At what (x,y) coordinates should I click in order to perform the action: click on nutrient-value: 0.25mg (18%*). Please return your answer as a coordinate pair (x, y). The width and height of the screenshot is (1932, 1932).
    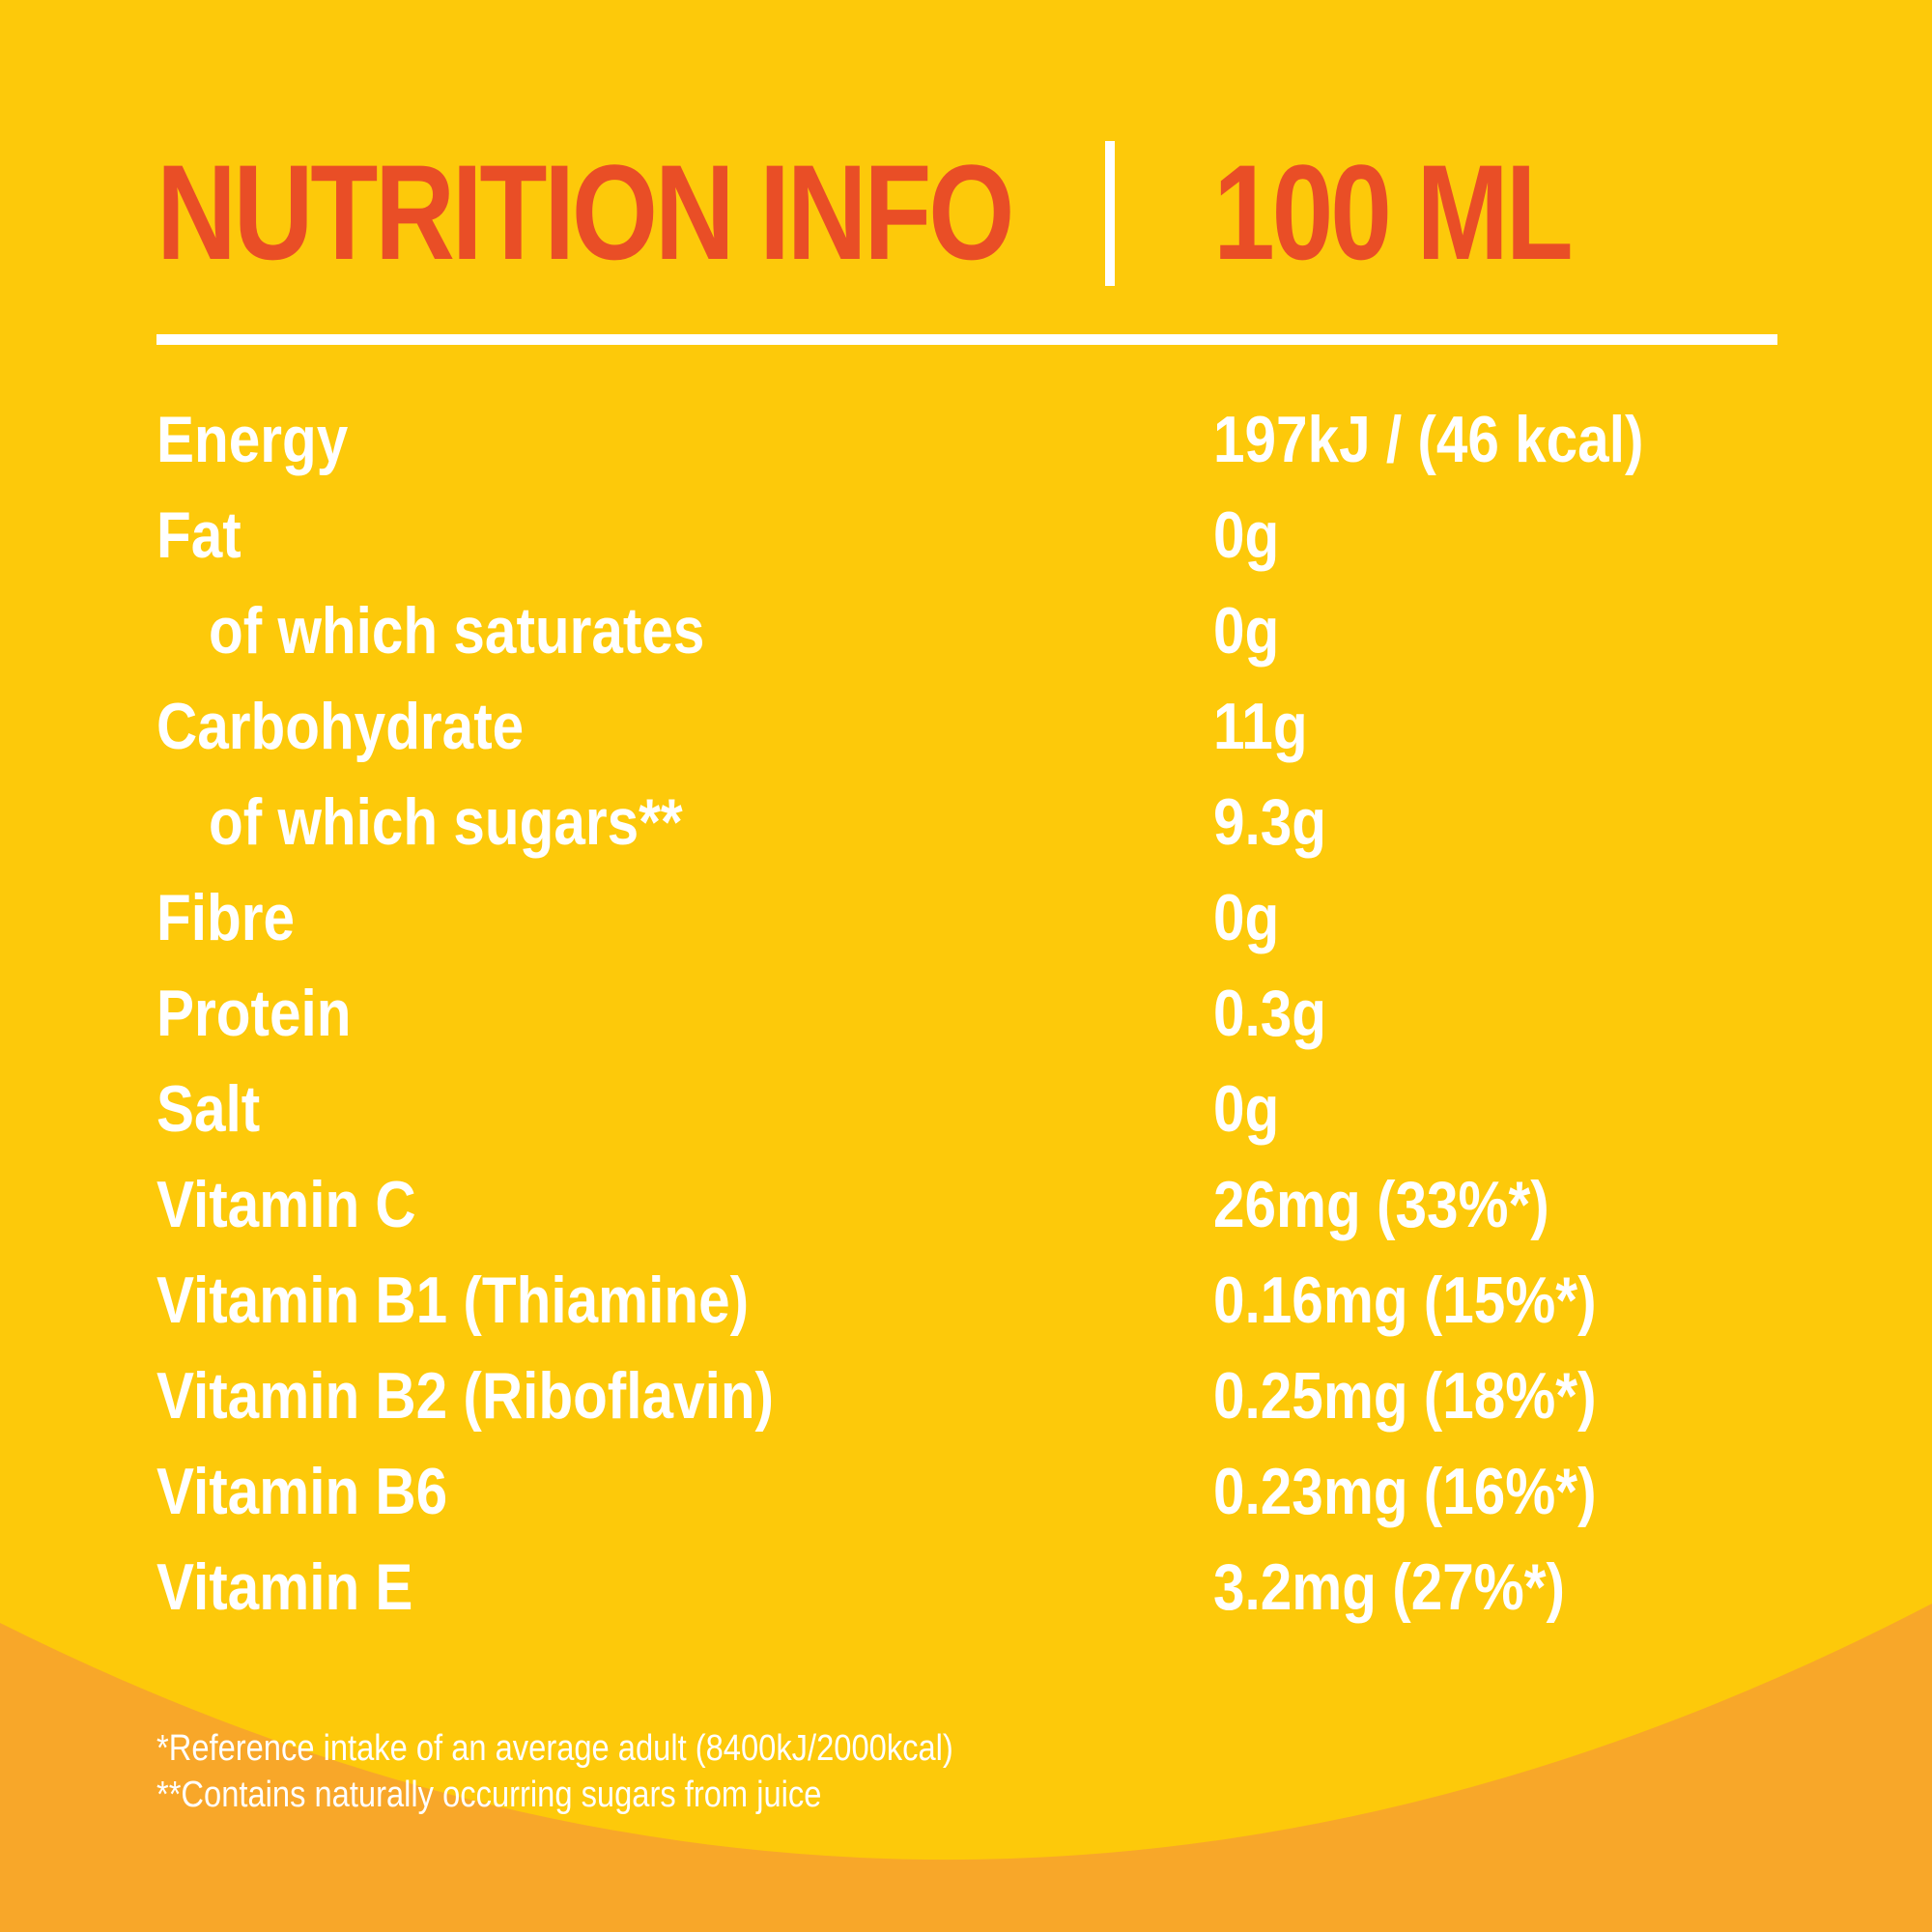
    Looking at the image, I should click on (1405, 1396).